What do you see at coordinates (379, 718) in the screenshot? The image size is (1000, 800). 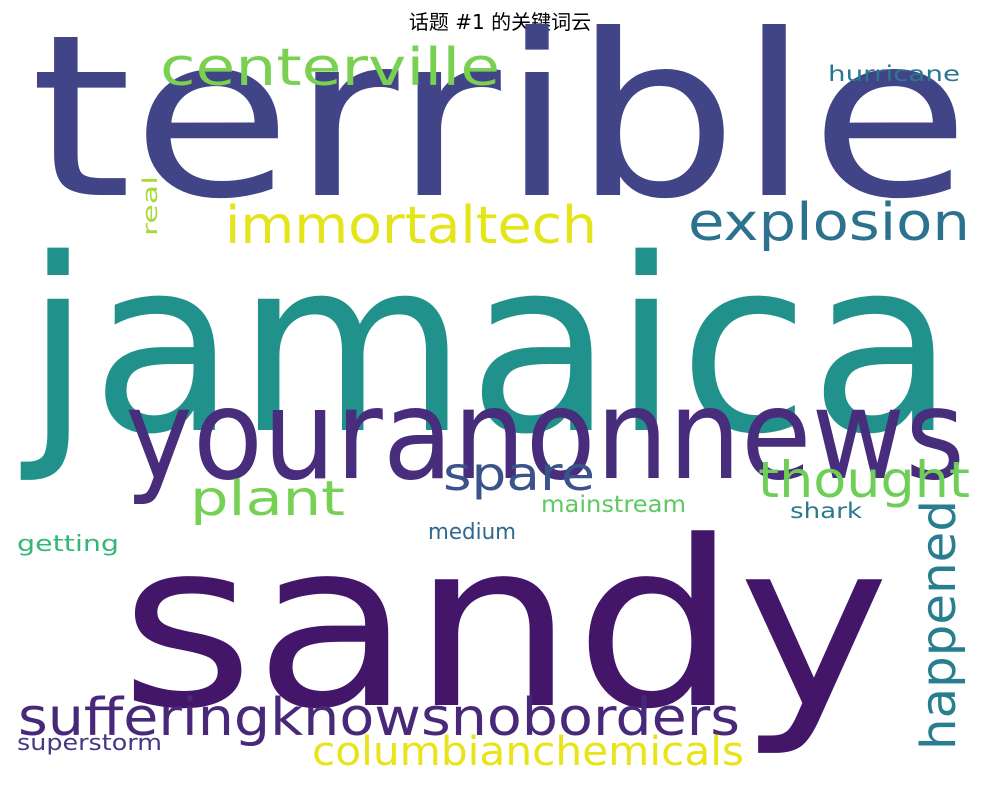 I see `word-sufferingknowsnoborders: sufferingknowsnoborders` at bounding box center [379, 718].